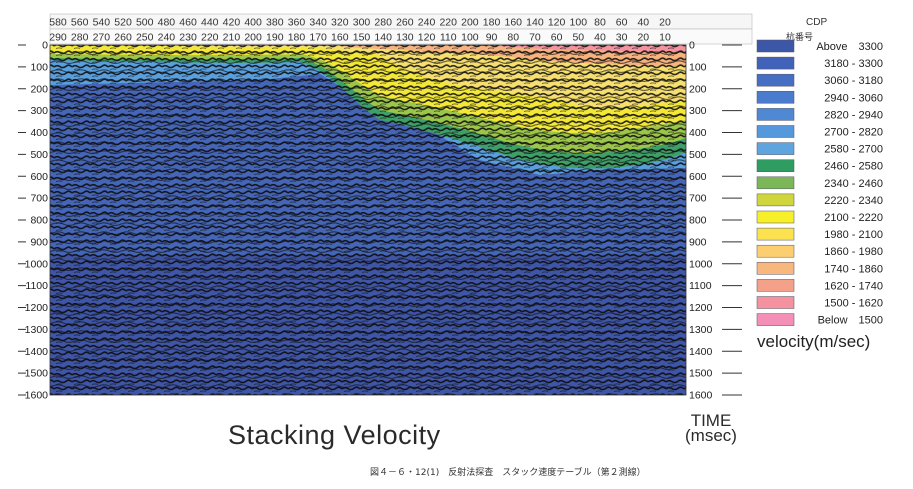  Describe the element at coordinates (701, 352) in the screenshot. I see `right-tick-label: 1400` at that location.